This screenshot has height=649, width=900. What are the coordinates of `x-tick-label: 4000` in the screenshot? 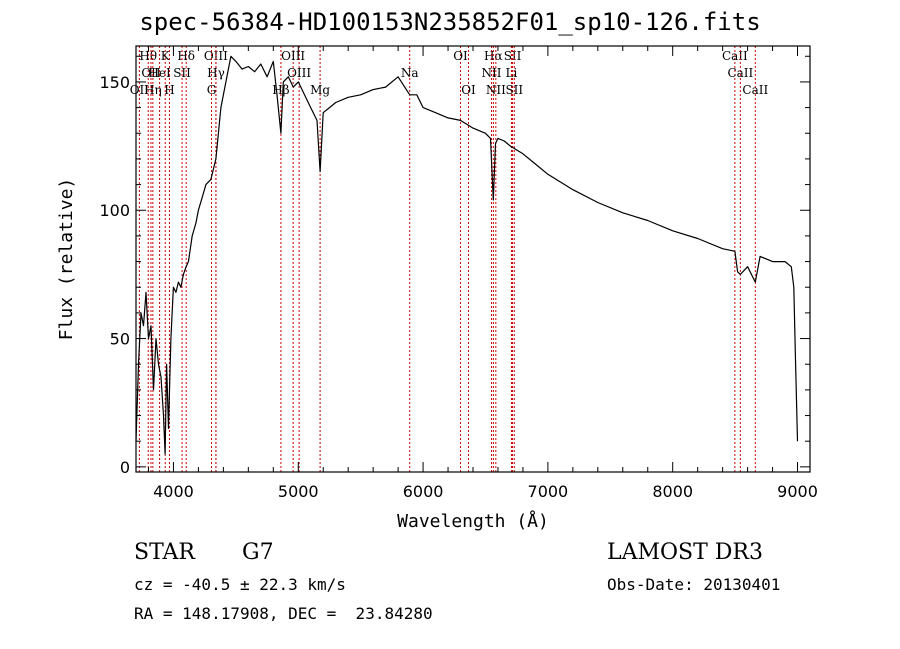 It's located at (173, 491).